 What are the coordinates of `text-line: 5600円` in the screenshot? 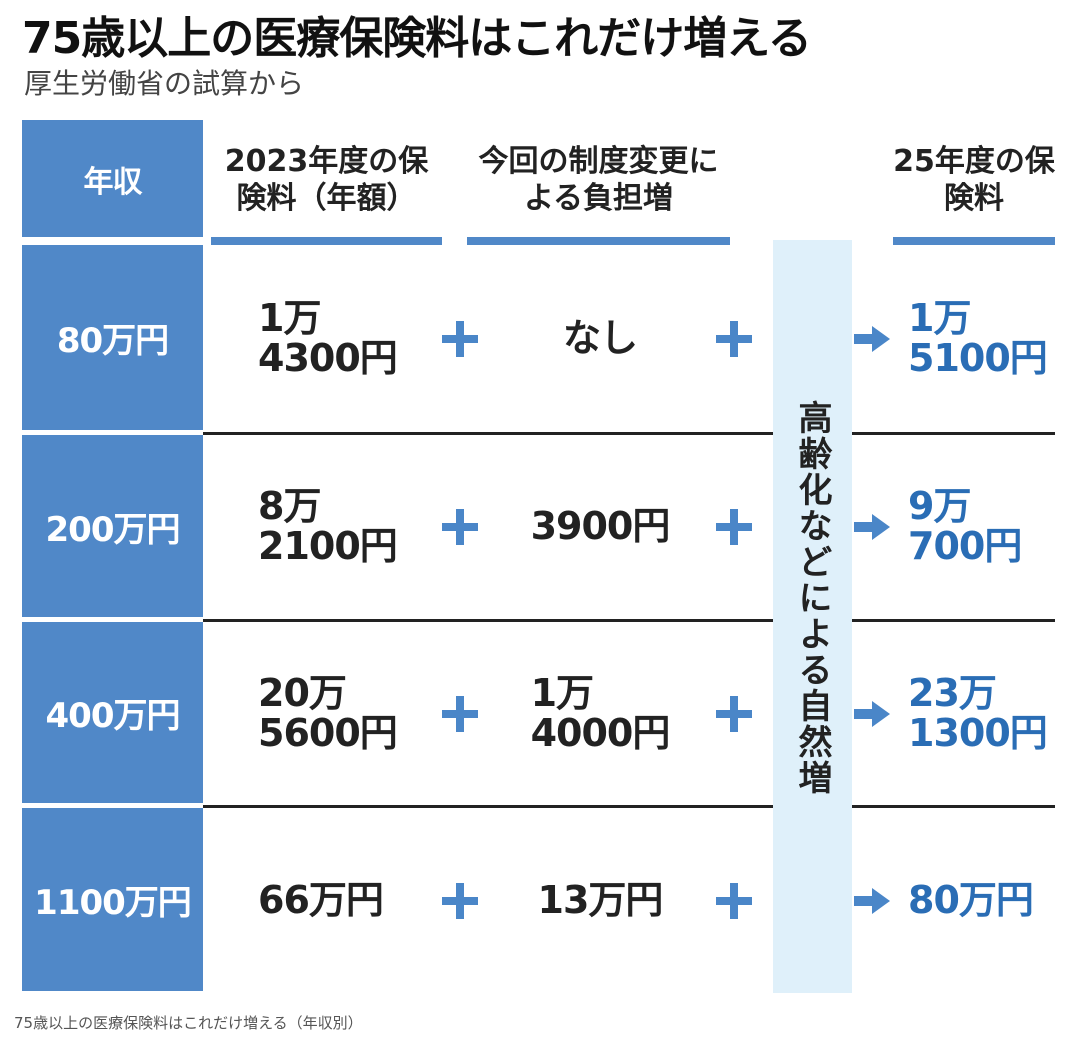 It's located at (328, 732).